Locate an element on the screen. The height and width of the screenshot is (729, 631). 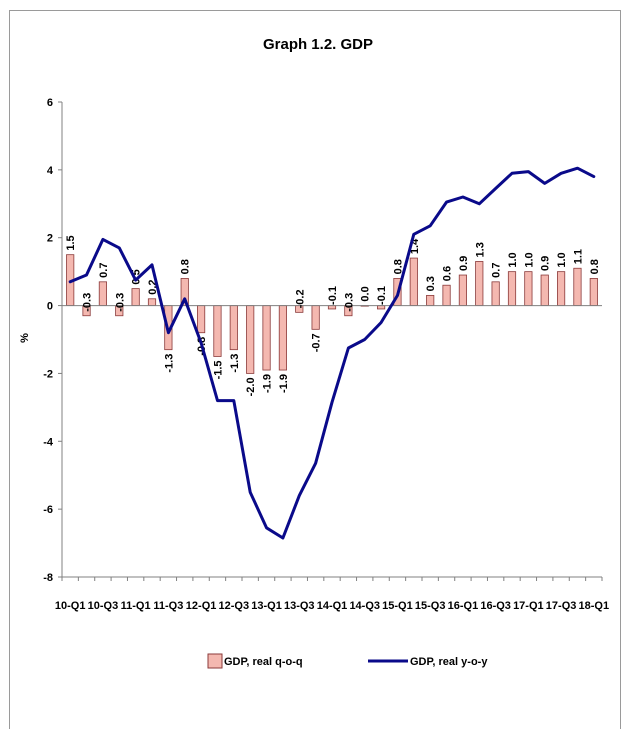
y-tick-label: -8 is located at coordinates (48, 578).